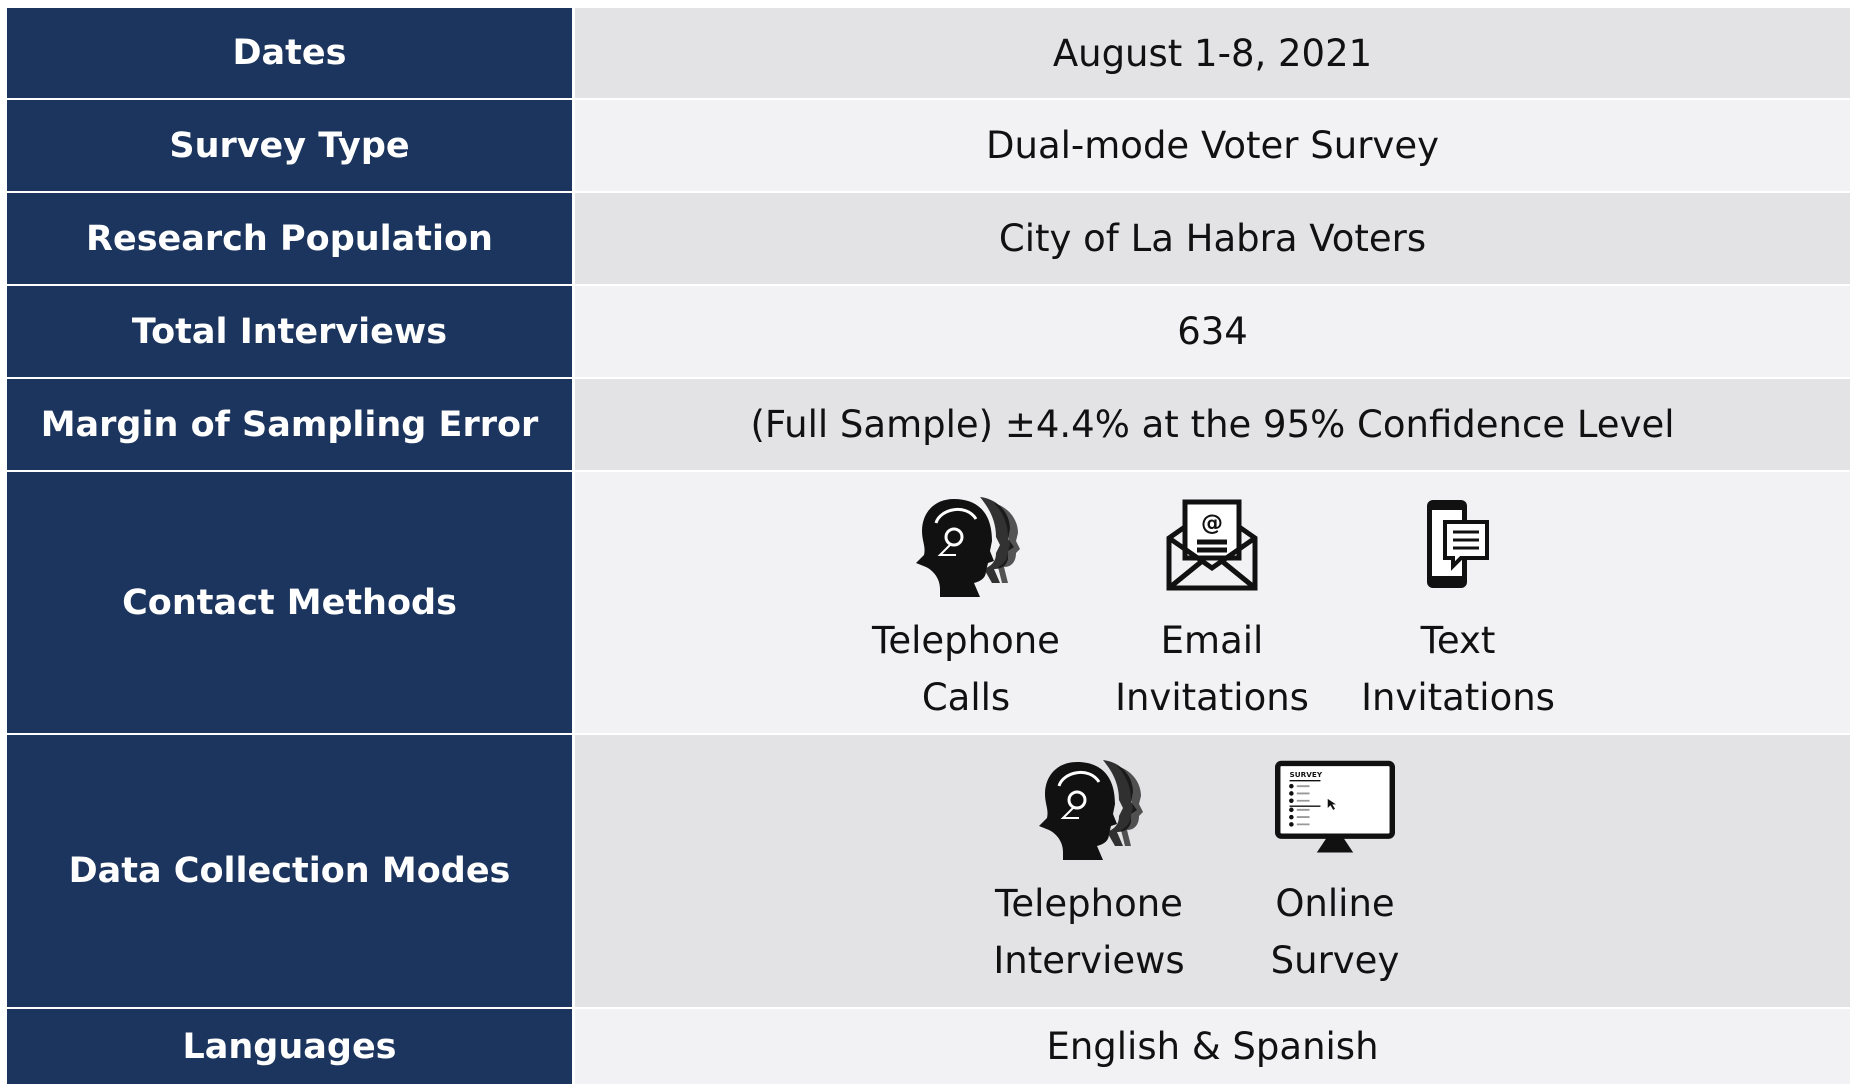 This screenshot has height=1084, width=1850. I want to click on row-label: Survey Type, so click(289, 145).